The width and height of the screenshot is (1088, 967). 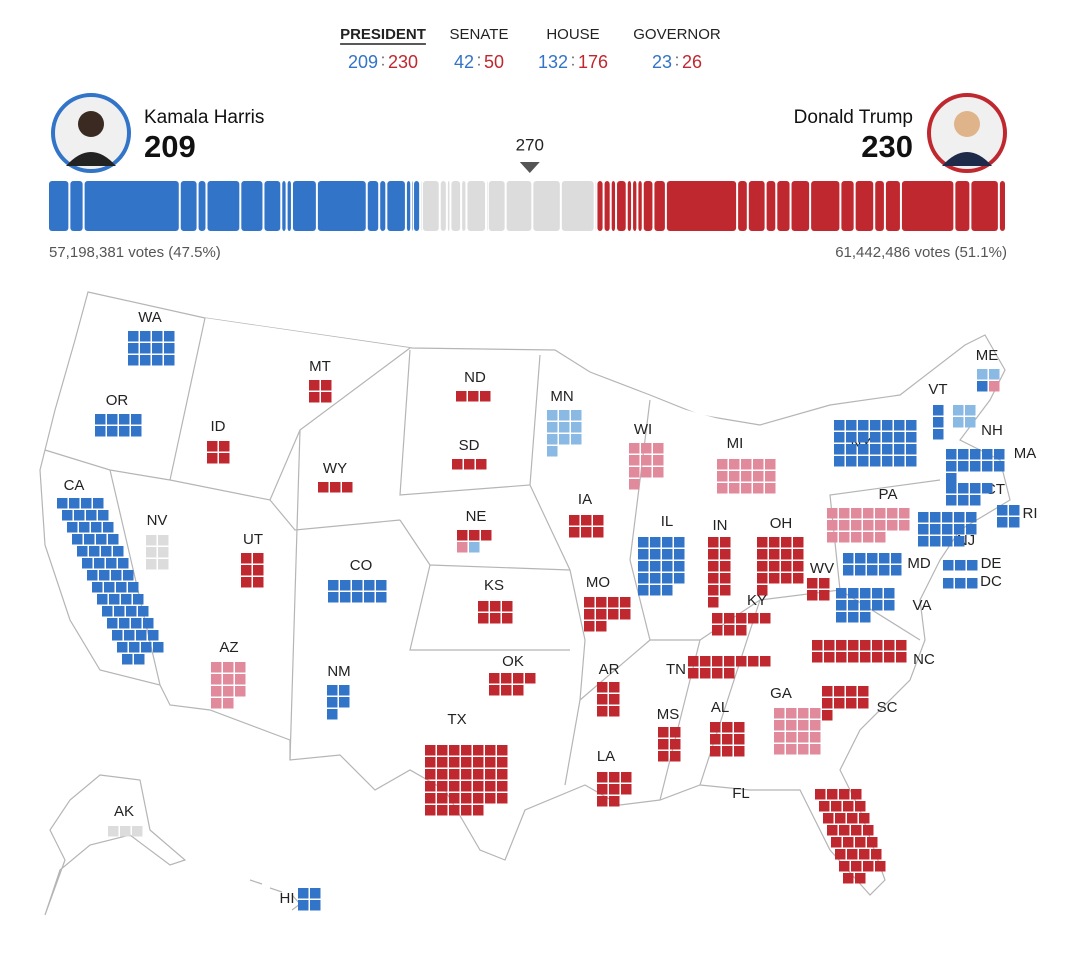 What do you see at coordinates (991, 464) in the screenshot?
I see `state: MA` at bounding box center [991, 464].